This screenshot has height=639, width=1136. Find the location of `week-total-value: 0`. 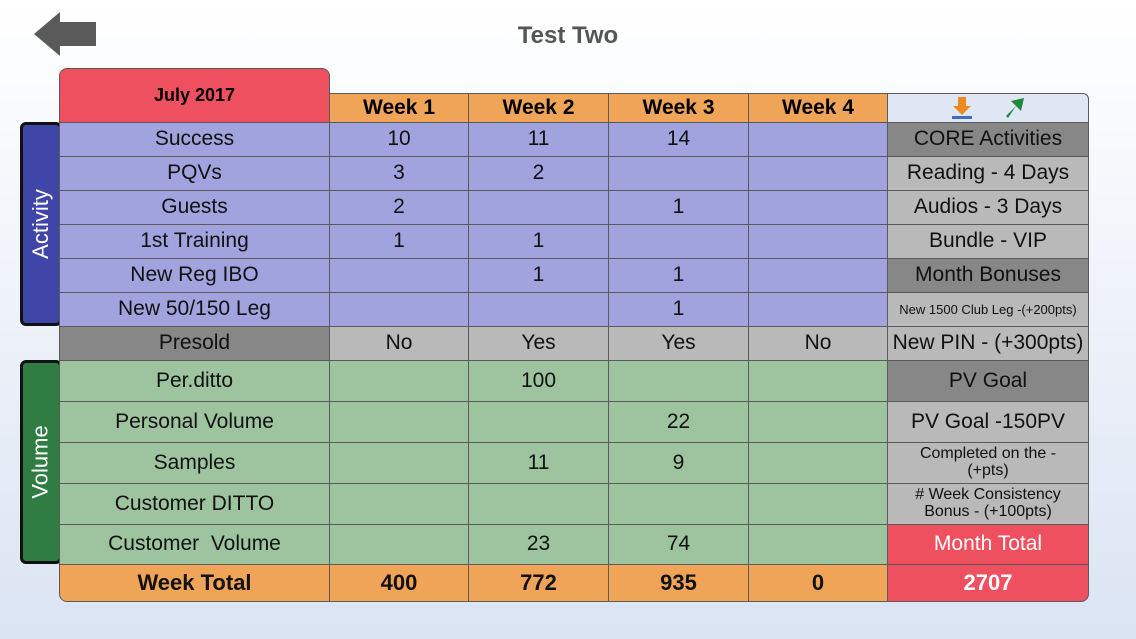

week-total-value: 0 is located at coordinates (818, 583).